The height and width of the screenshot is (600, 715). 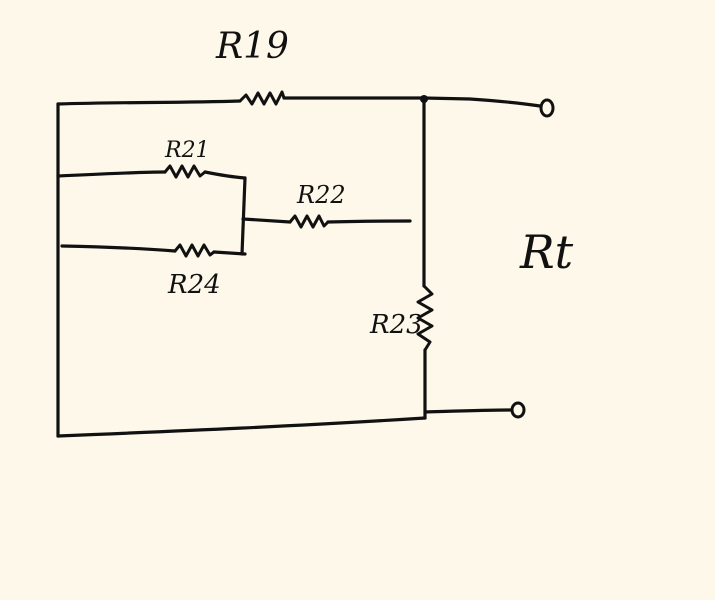 What do you see at coordinates (262, 98) in the screenshot?
I see `resistor-r19` at bounding box center [262, 98].